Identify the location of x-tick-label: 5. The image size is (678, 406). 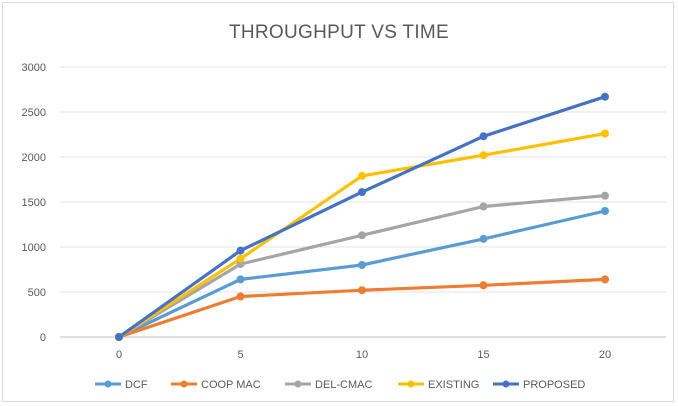
(240, 355).